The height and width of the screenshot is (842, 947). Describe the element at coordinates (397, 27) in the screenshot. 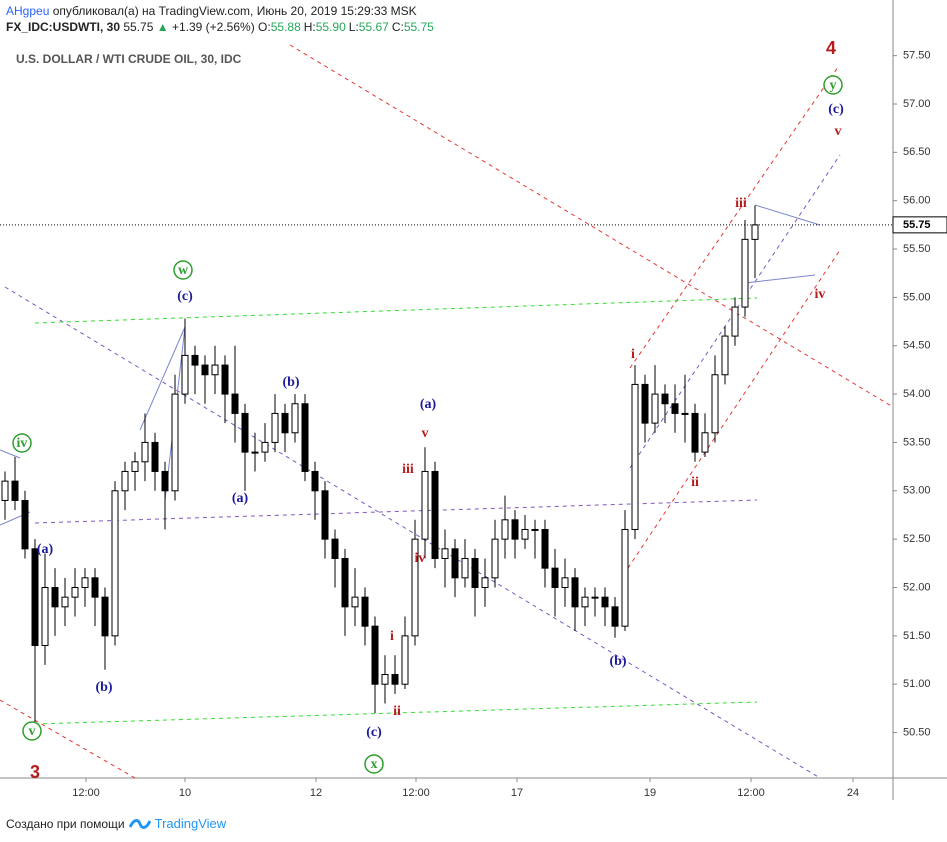

I see `ohlc-label: C:` at that location.